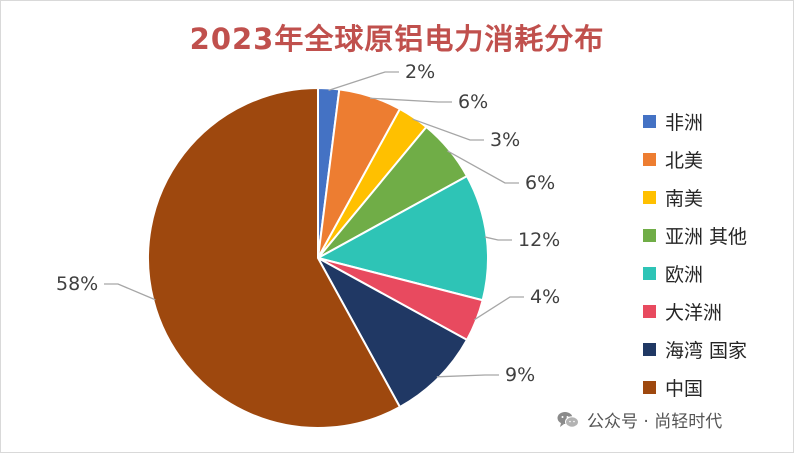  What do you see at coordinates (694, 312) in the screenshot?
I see `legend-label-6: 大洋洲` at bounding box center [694, 312].